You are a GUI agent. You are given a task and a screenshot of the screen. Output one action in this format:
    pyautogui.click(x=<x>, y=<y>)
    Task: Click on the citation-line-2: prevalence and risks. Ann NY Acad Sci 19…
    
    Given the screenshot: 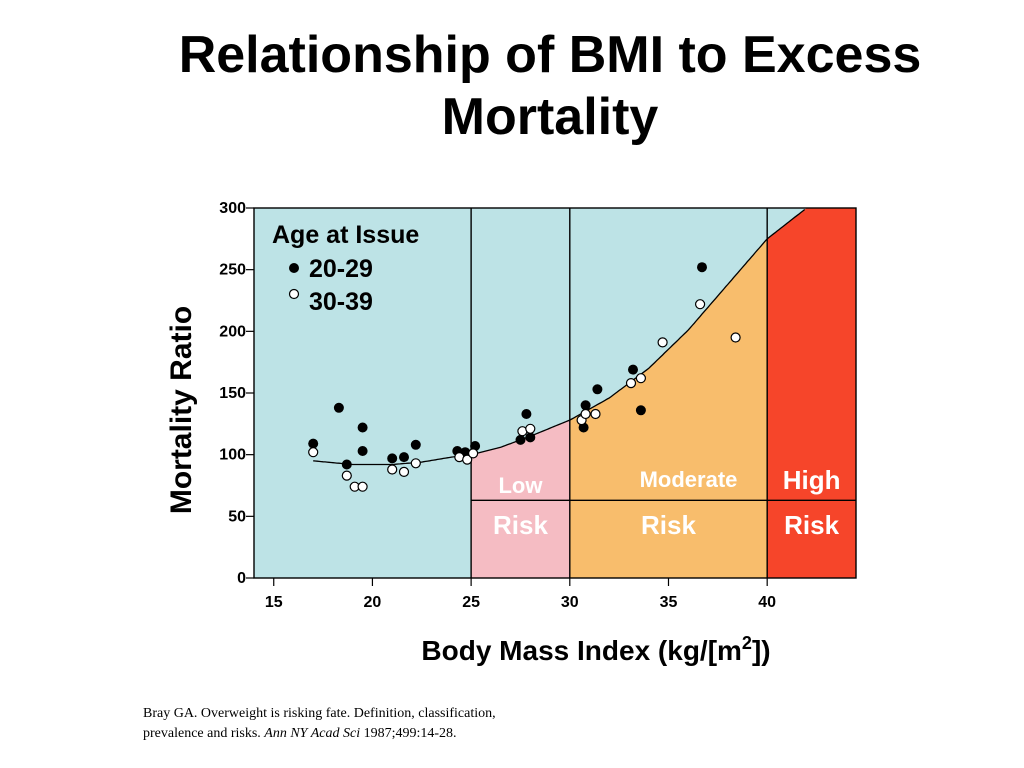 What is the action you would take?
    pyautogui.click(x=403, y=734)
    